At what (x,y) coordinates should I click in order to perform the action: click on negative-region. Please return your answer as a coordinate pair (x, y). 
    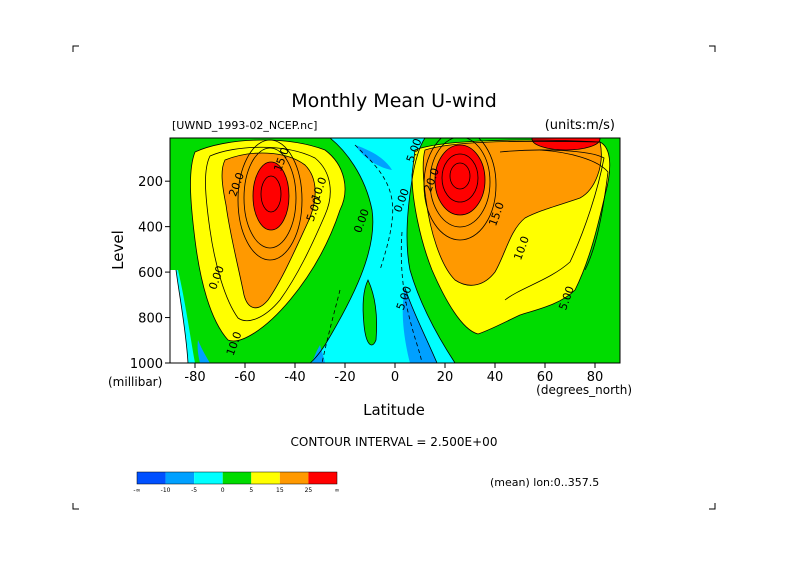
    Looking at the image, I should click on (382, 250).